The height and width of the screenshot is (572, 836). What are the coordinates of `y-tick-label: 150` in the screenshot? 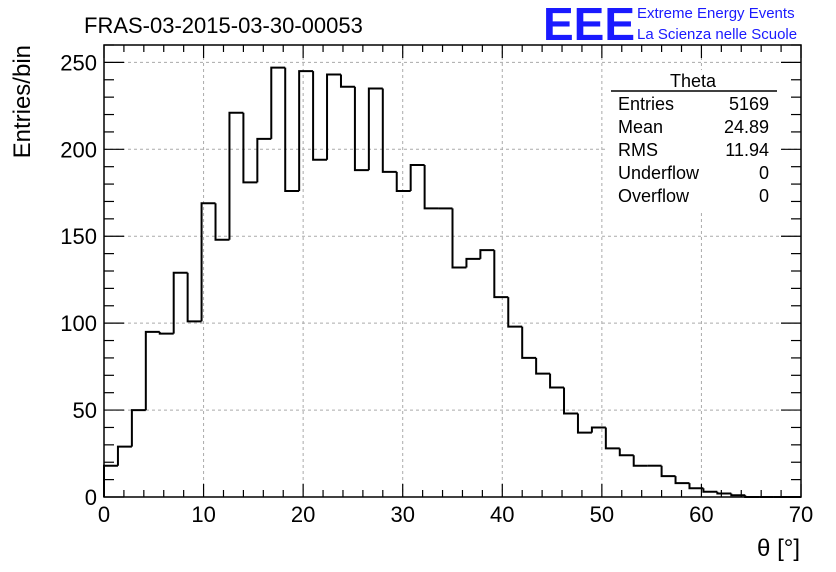 It's located at (78, 236).